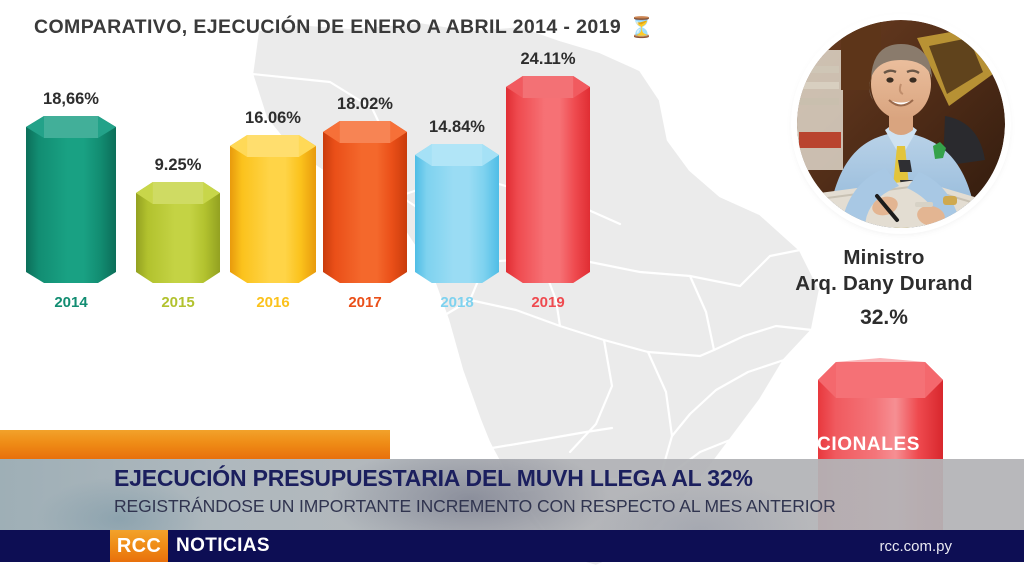 This screenshot has width=1024, height=575. What do you see at coordinates (223, 545) in the screenshot?
I see `channel-label: NOTICIAS` at bounding box center [223, 545].